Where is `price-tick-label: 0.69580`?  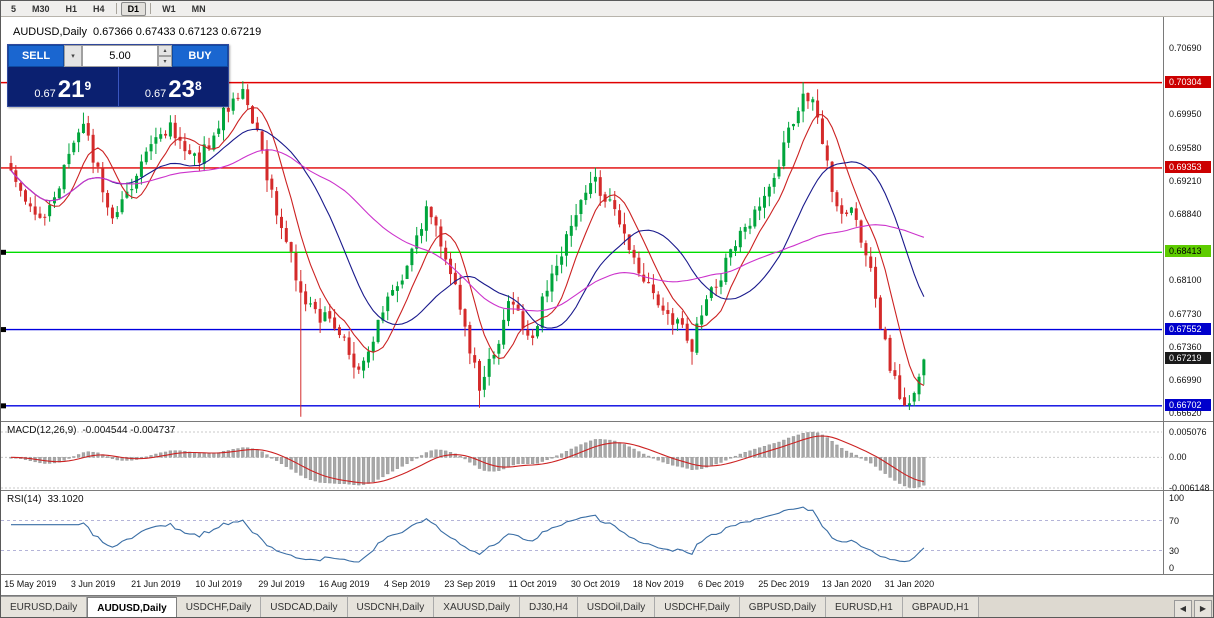 price-tick-label: 0.69580 is located at coordinates (1185, 147).